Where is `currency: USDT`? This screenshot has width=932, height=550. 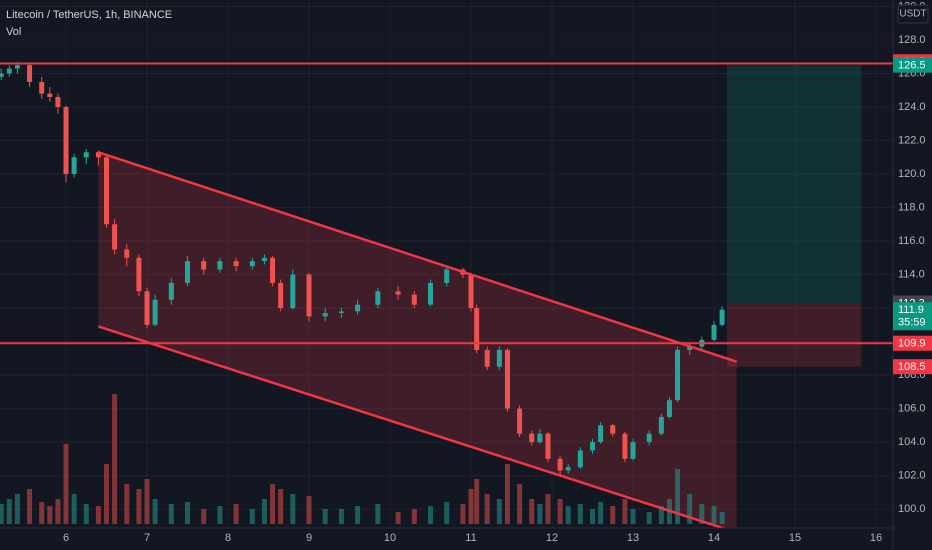 currency: USDT is located at coordinates (912, 14).